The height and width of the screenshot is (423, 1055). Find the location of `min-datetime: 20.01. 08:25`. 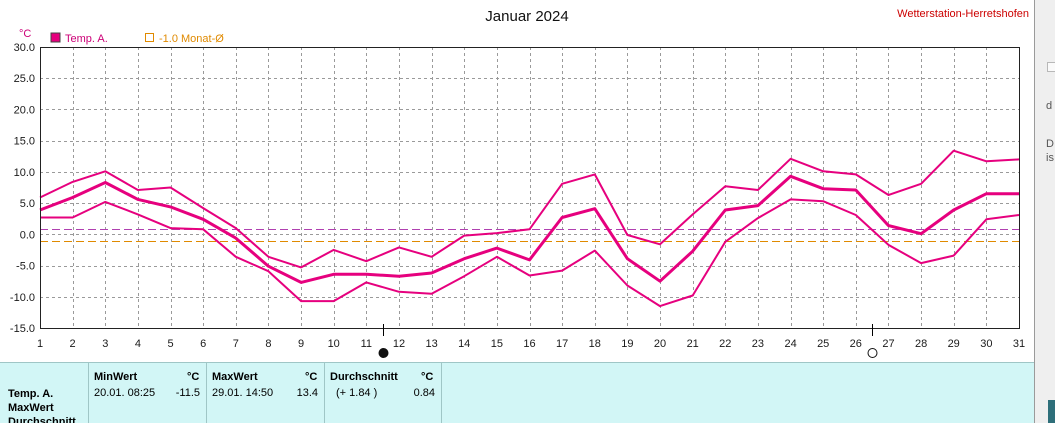

min-datetime: 20.01. 08:25 is located at coordinates (125, 393).